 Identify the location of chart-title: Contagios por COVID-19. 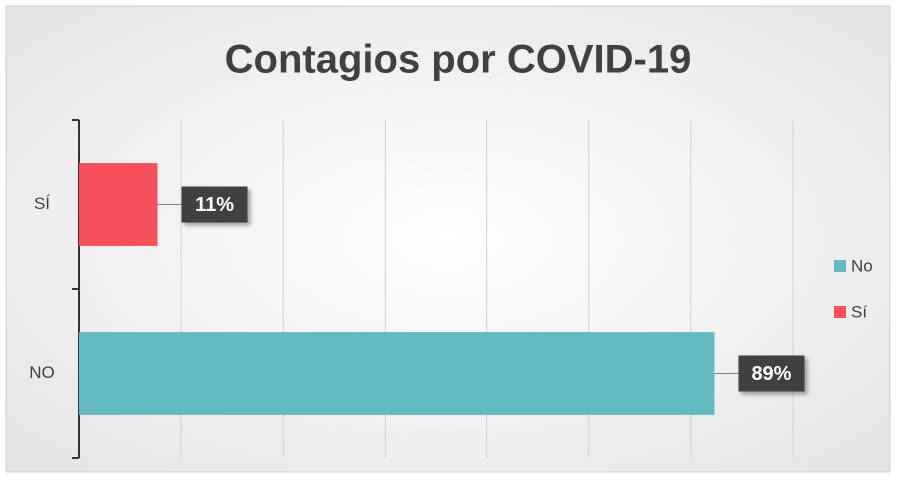
(458, 60).